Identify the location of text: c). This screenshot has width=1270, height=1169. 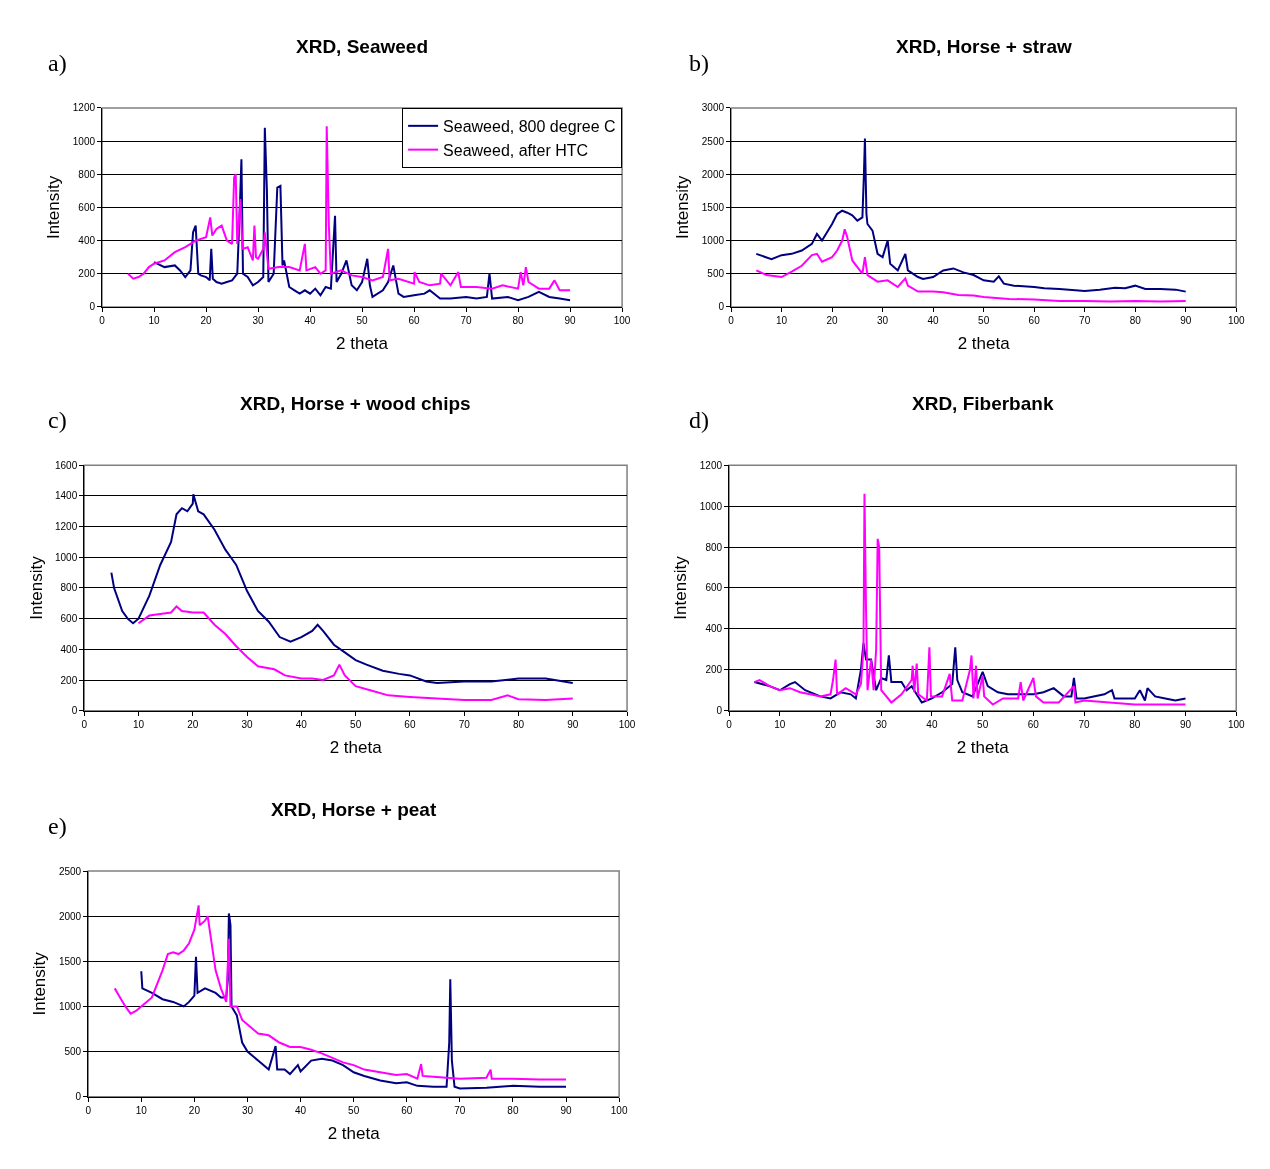
(57, 420).